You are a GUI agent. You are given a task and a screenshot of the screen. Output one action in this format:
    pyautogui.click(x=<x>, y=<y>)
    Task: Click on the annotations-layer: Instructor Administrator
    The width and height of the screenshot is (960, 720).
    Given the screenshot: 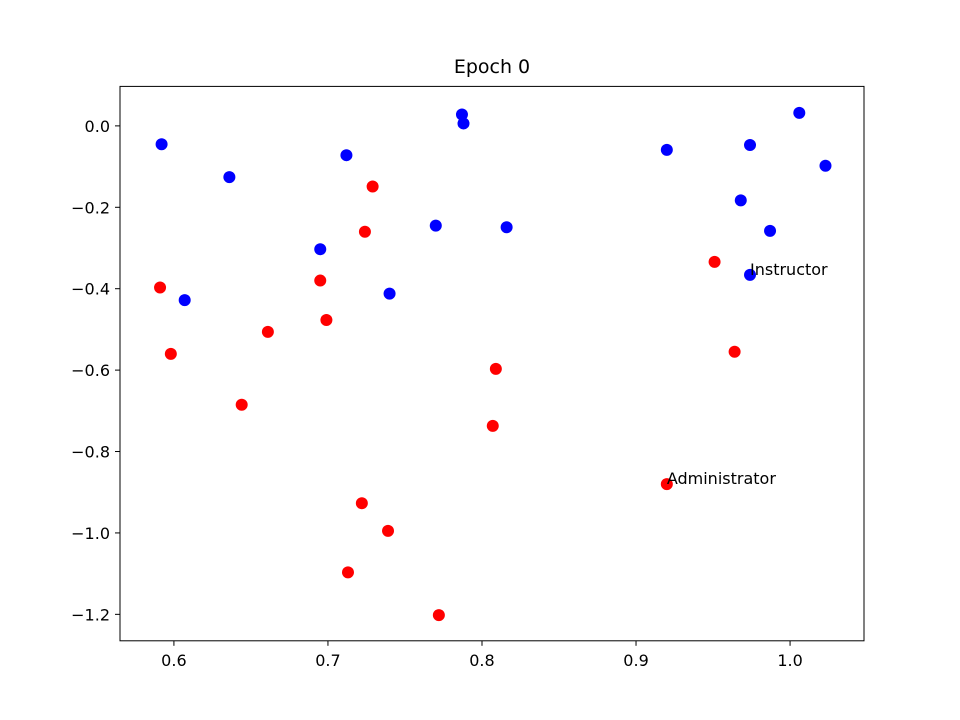 What is the action you would take?
    pyautogui.click(x=747, y=374)
    